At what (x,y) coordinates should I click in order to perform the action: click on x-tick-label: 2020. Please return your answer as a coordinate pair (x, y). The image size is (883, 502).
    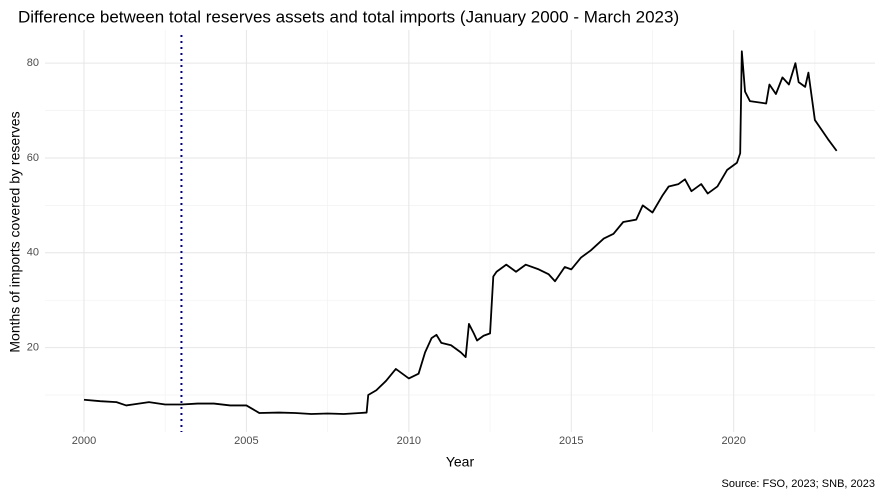
    Looking at the image, I should click on (733, 441).